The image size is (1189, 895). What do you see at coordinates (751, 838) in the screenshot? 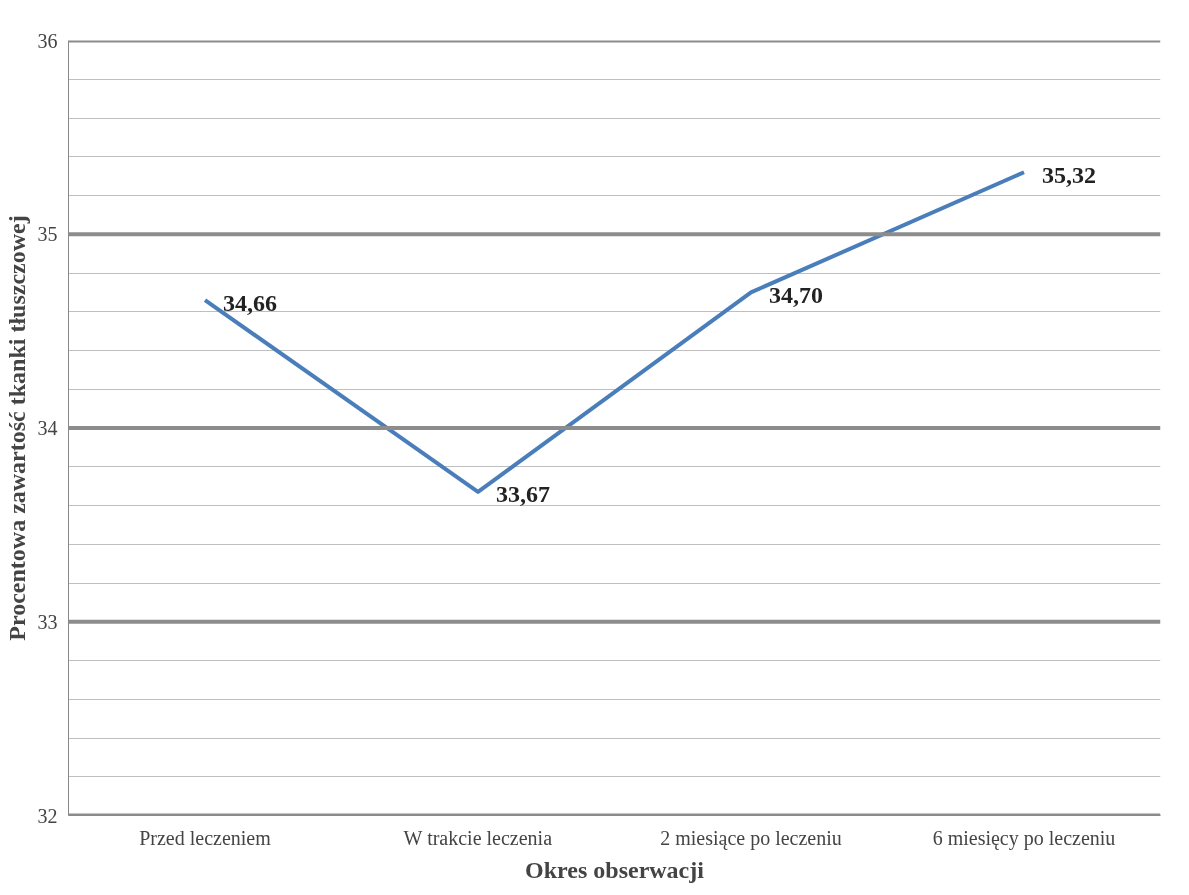
I see `x-tick-label: 2 miesiące po leczeniu` at bounding box center [751, 838].